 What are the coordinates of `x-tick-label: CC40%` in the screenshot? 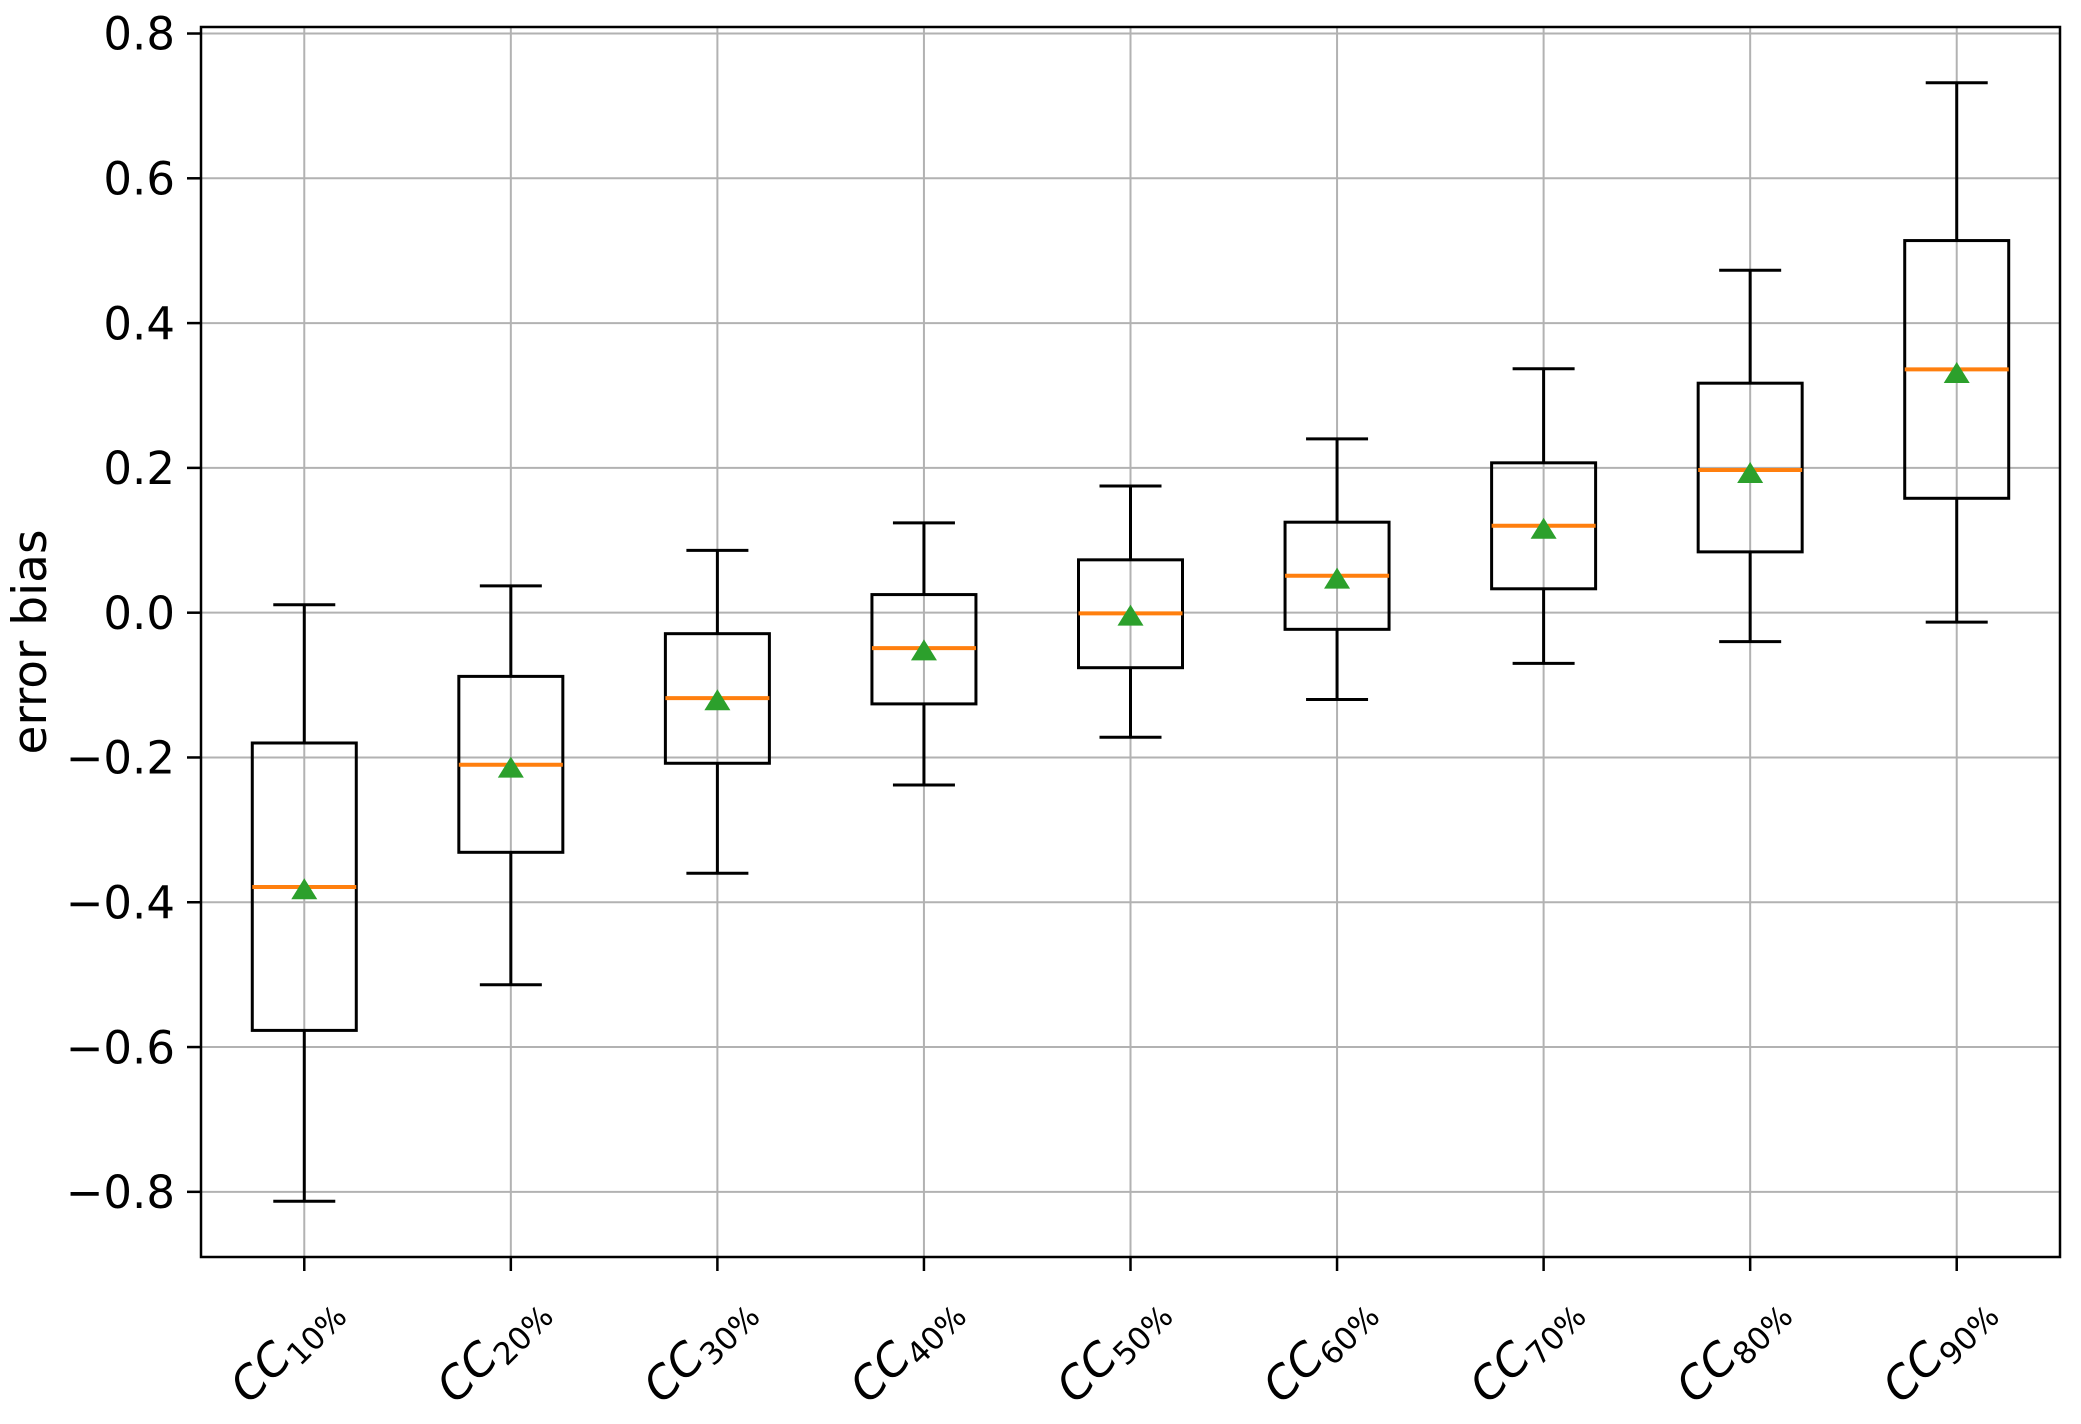 It's located at (906, 1349).